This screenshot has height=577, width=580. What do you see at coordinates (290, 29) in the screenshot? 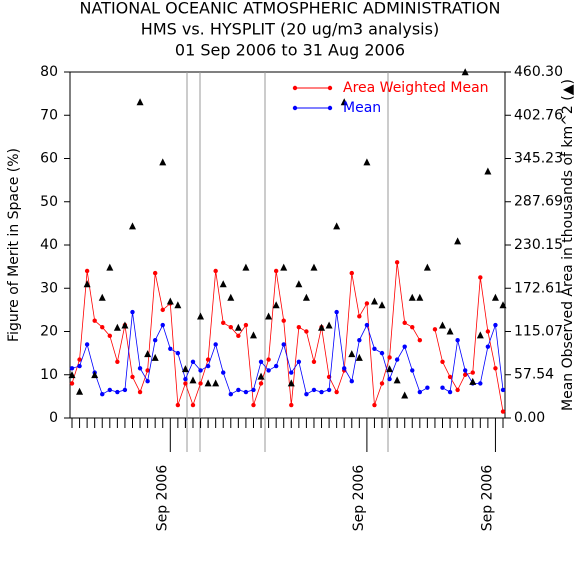
I see `chart-subtitle: HMS vs. HYSPLIT (20 ug/m3 analysis)` at bounding box center [290, 29].